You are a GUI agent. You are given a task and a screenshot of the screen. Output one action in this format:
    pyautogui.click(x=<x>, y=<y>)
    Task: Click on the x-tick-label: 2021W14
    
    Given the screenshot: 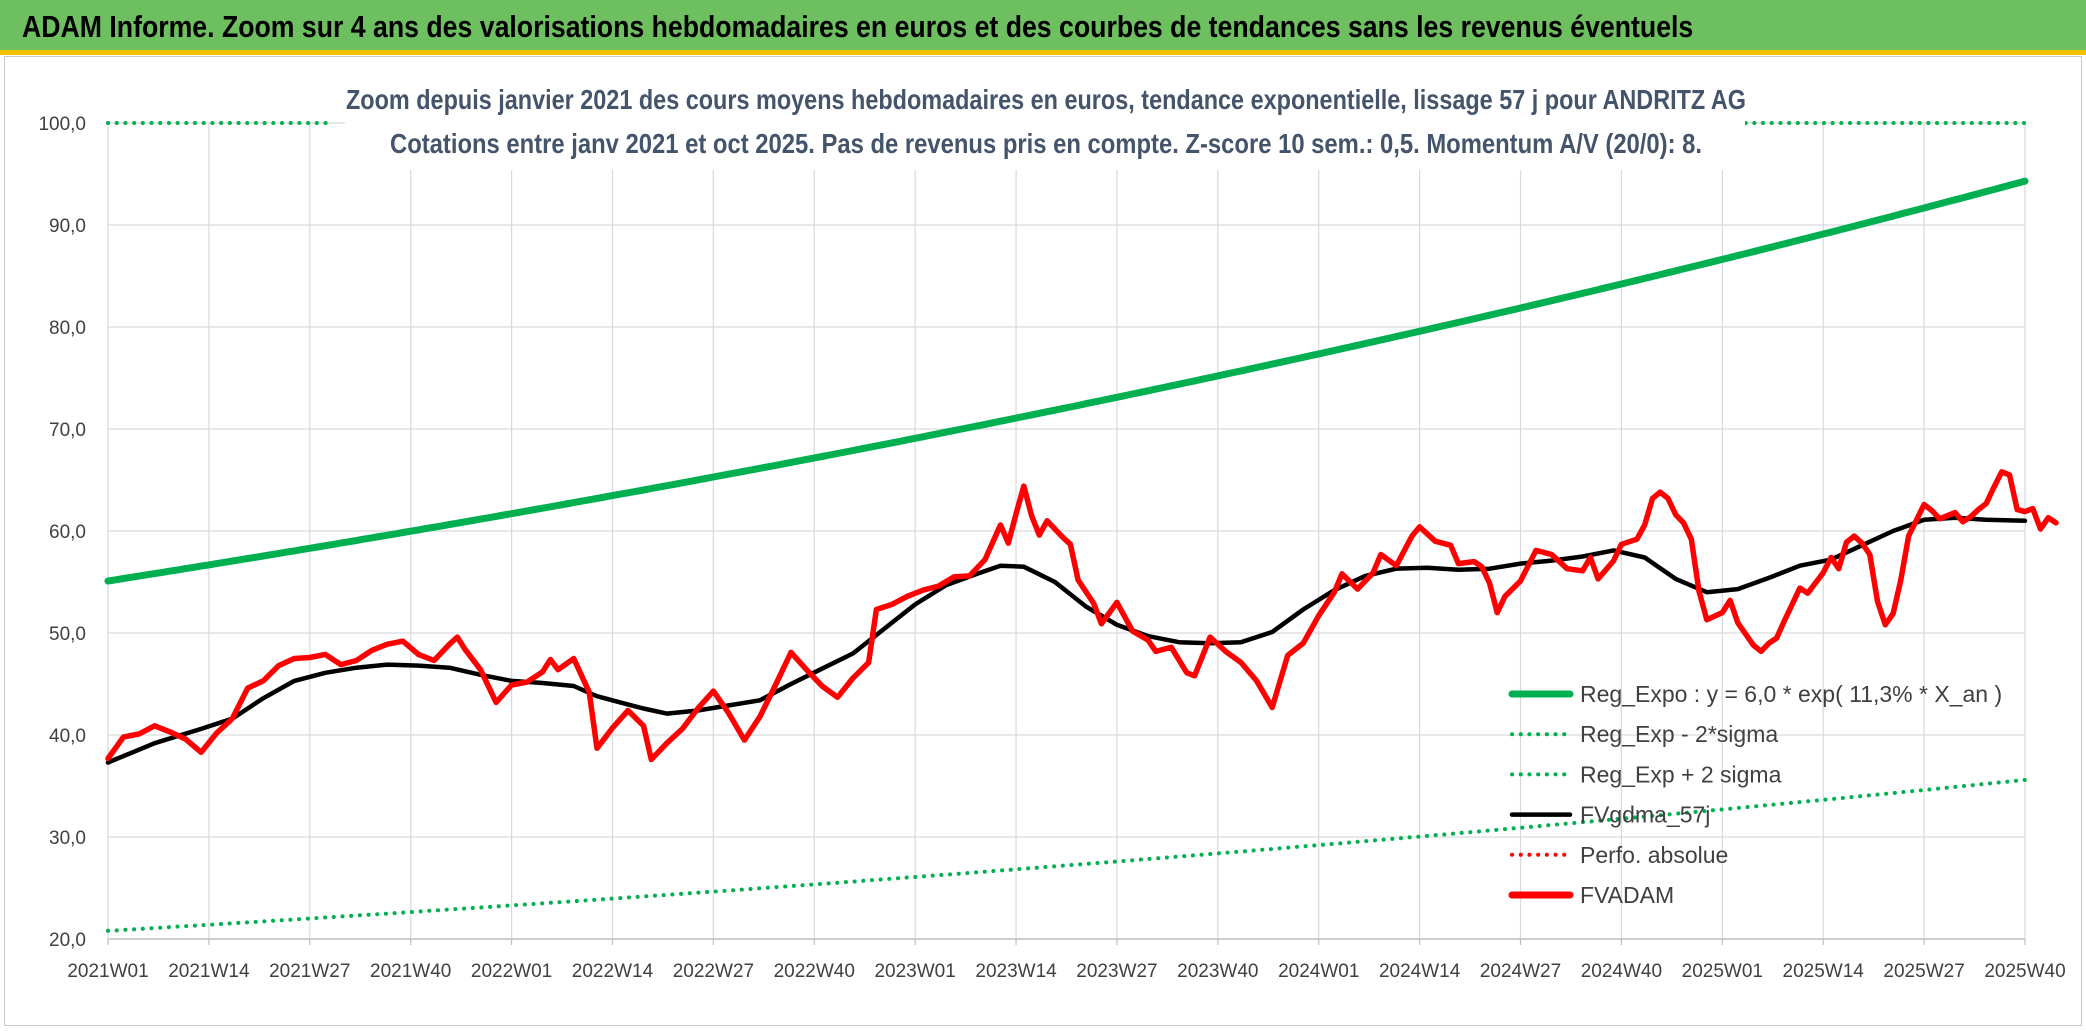 What is the action you would take?
    pyautogui.click(x=209, y=971)
    